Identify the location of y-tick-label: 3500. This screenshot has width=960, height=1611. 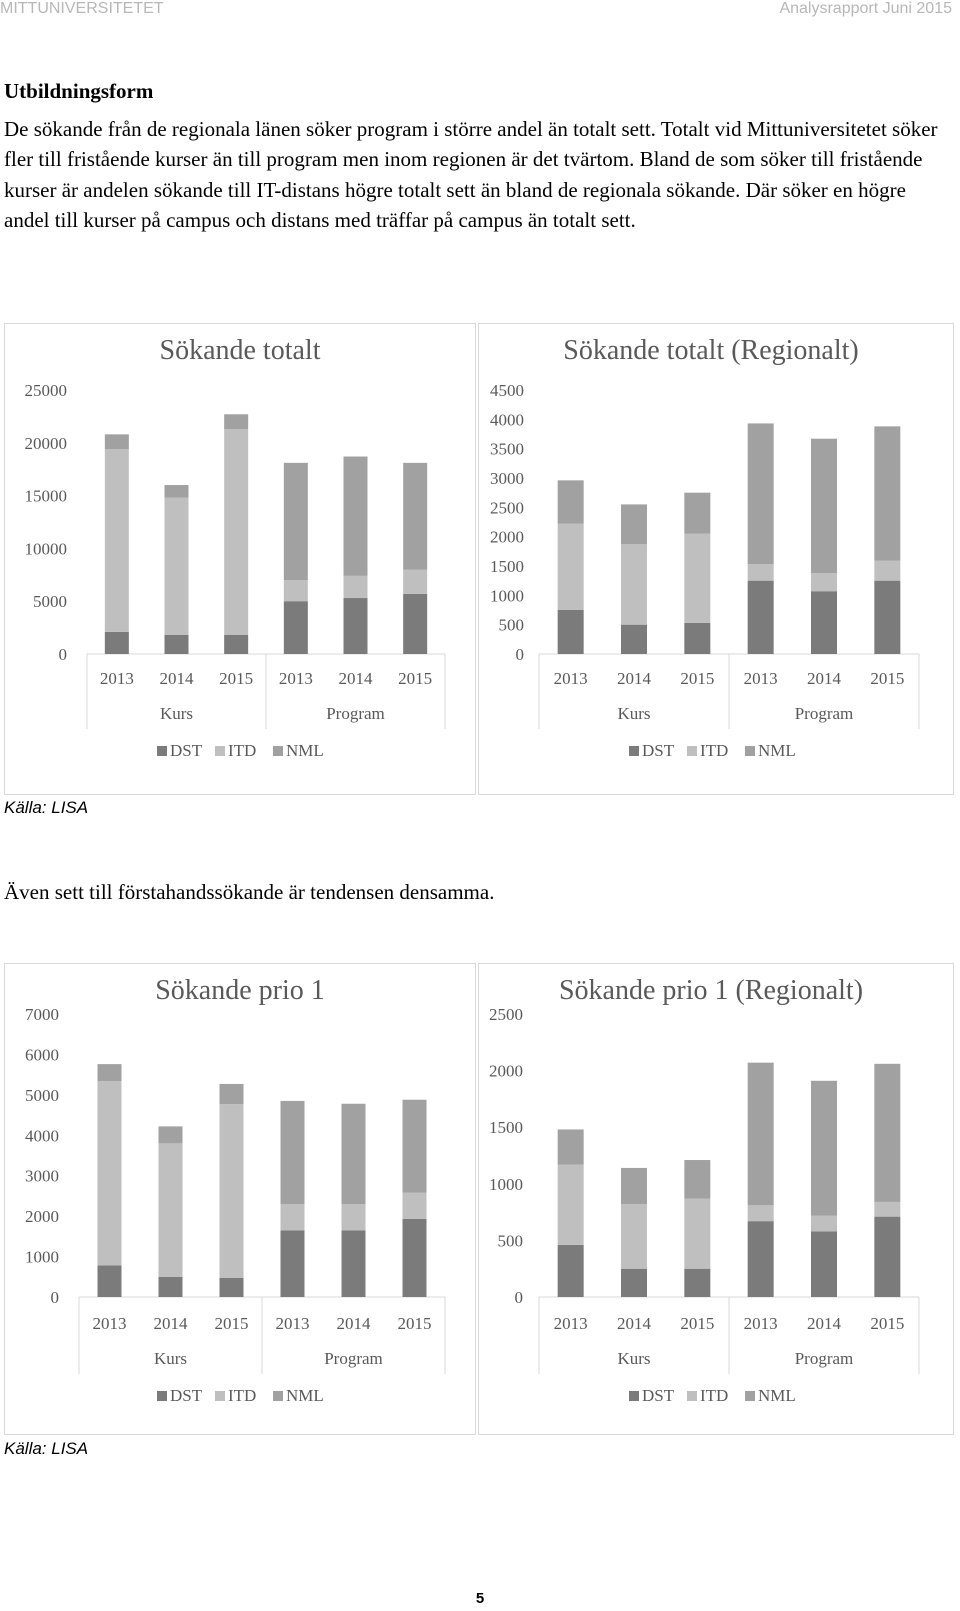
(507, 449).